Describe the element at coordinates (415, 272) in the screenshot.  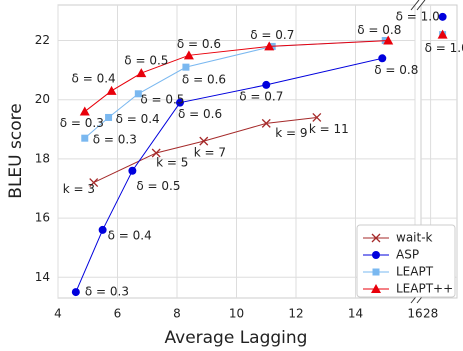
I see `legend-label: LEAPT` at that location.